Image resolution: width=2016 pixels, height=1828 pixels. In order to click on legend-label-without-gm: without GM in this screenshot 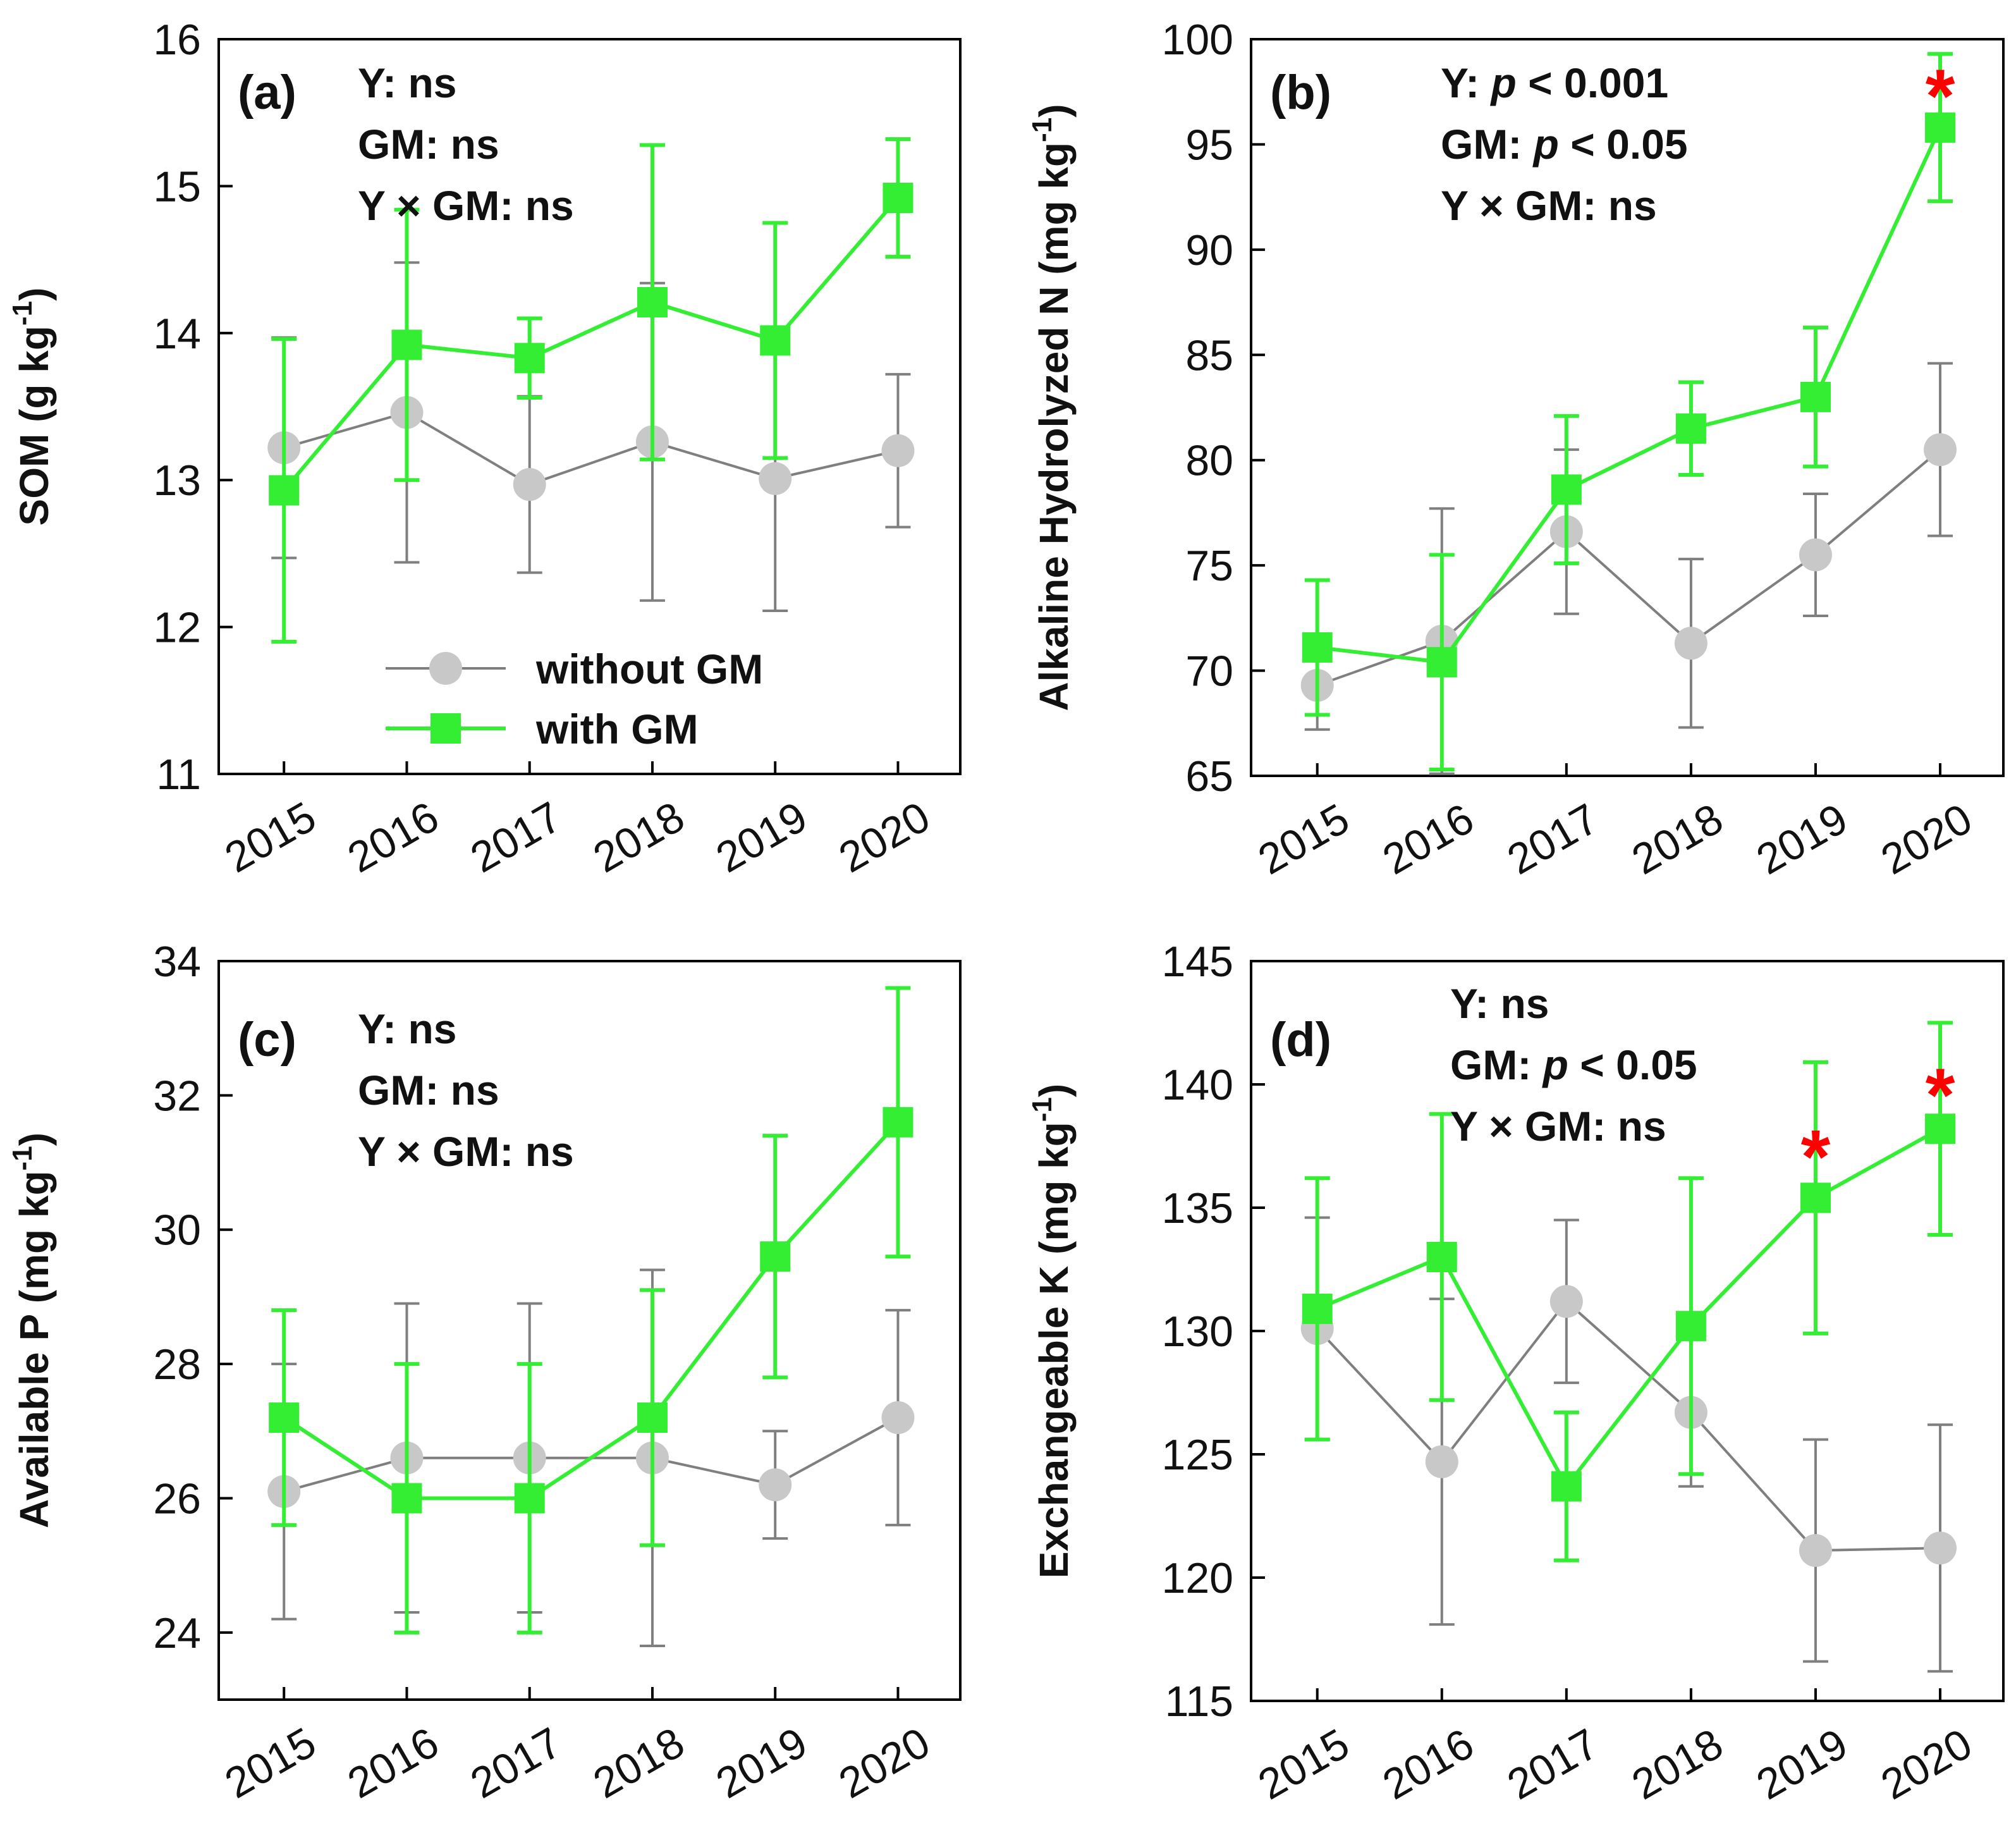, I will do `click(649, 669)`.